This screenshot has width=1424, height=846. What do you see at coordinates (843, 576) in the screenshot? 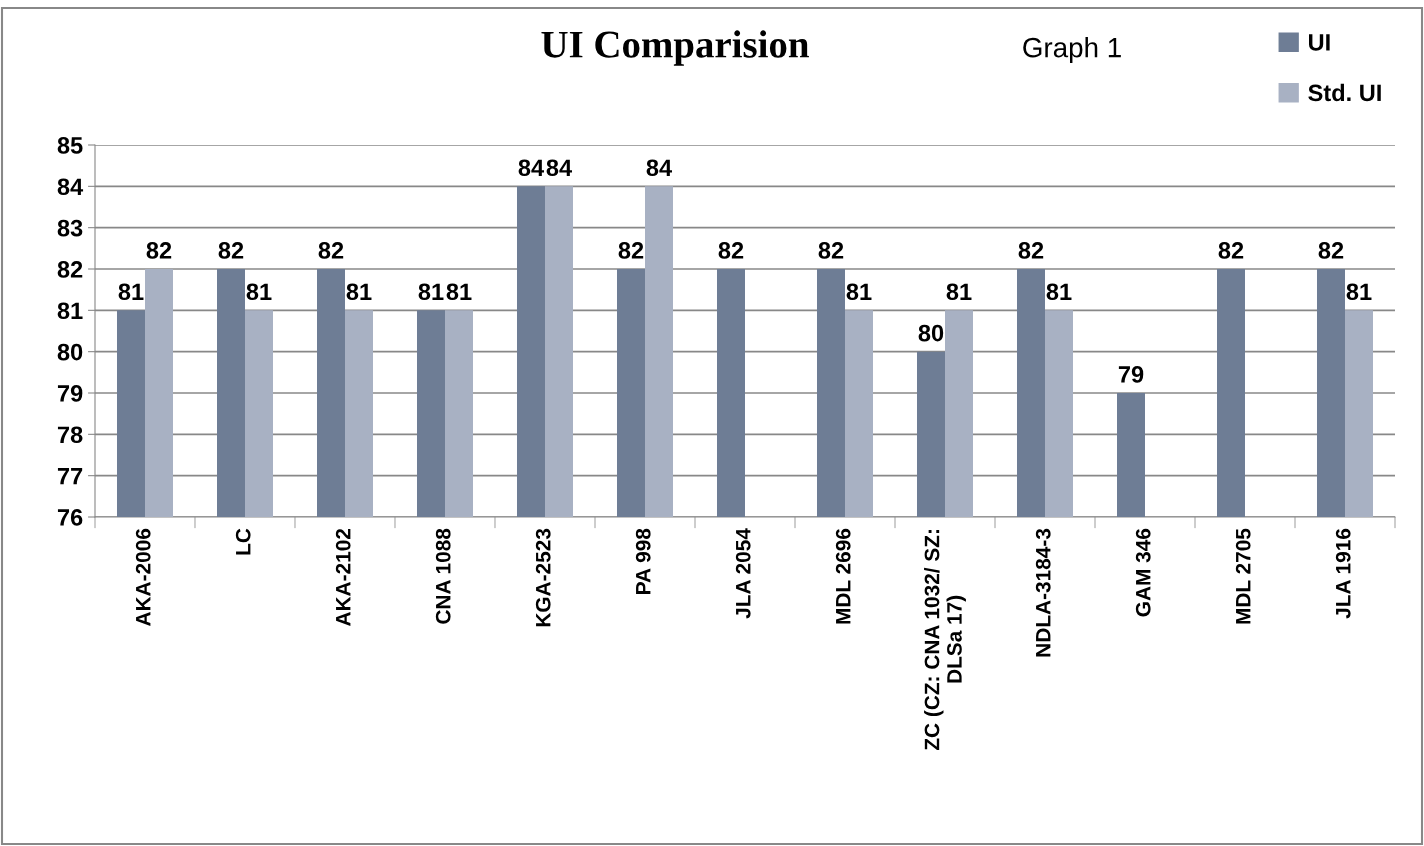
I see `x-tick-label: MDL 2696` at bounding box center [843, 576].